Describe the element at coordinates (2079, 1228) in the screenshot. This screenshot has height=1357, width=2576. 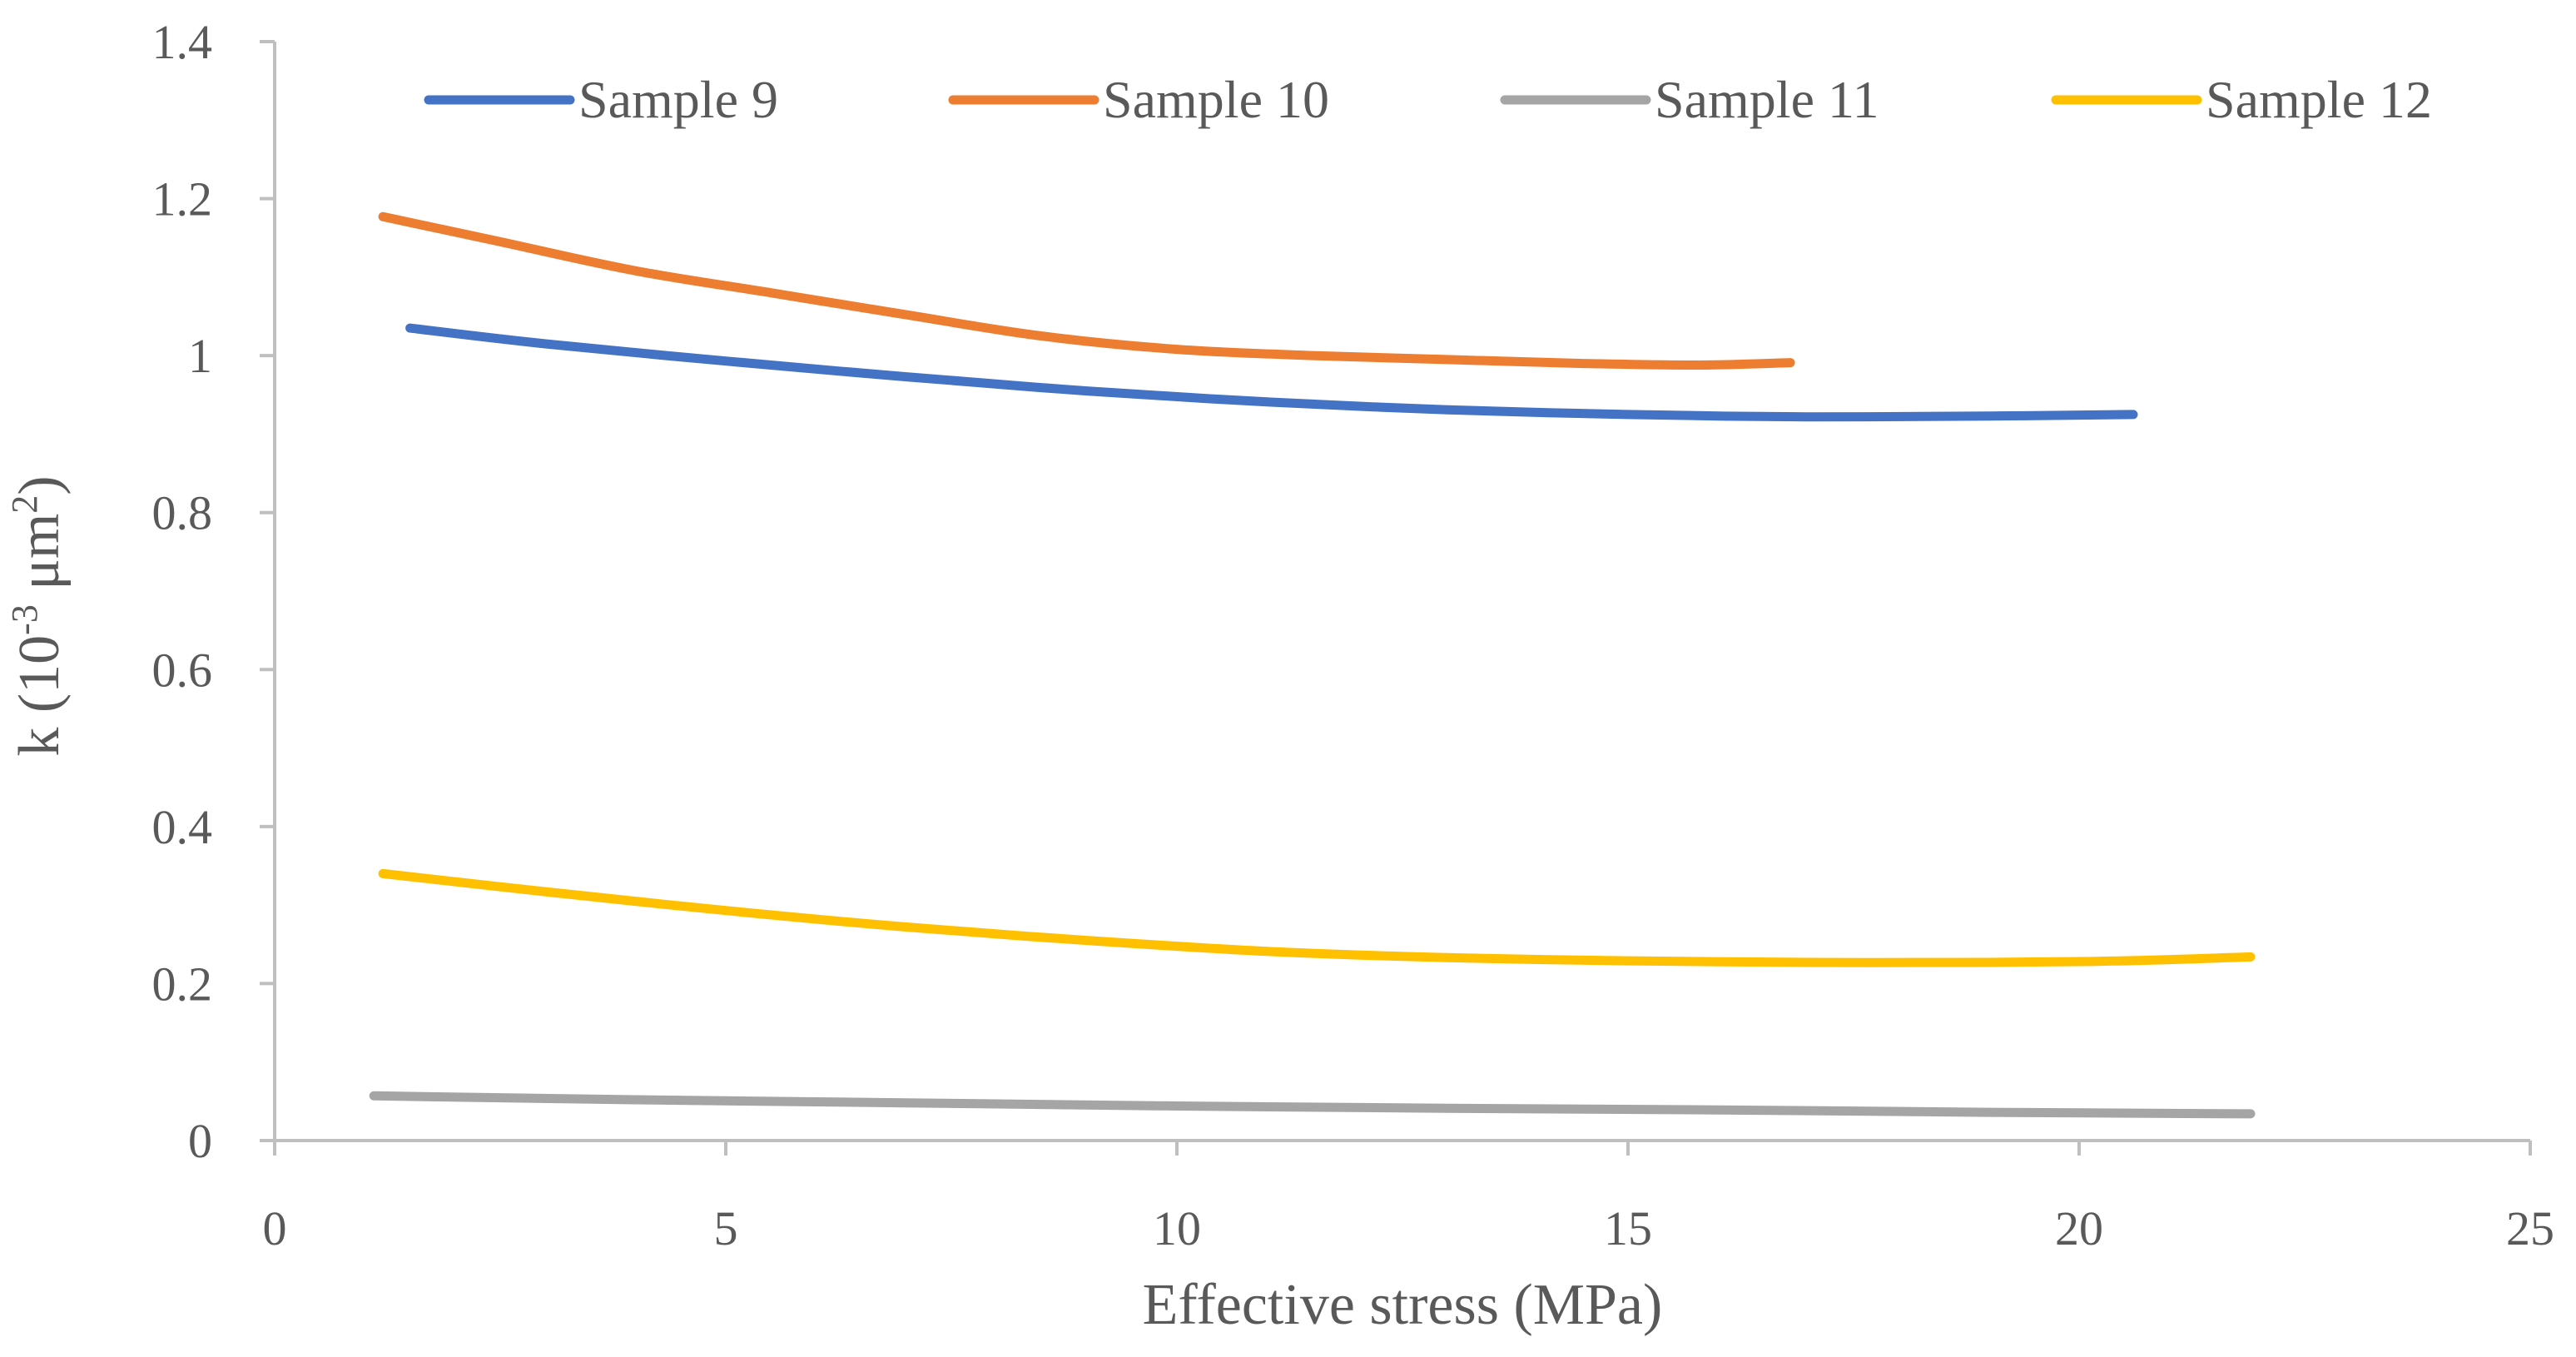
I see `x-tick-label: 20` at that location.